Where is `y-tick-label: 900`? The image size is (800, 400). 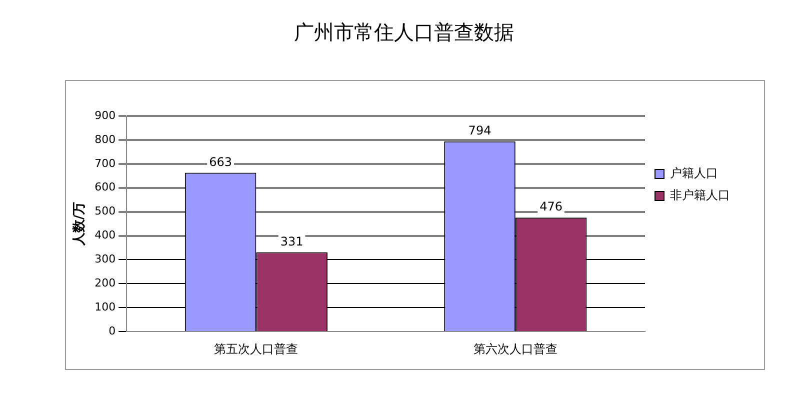
y-tick-label: 900 is located at coordinates (105, 115).